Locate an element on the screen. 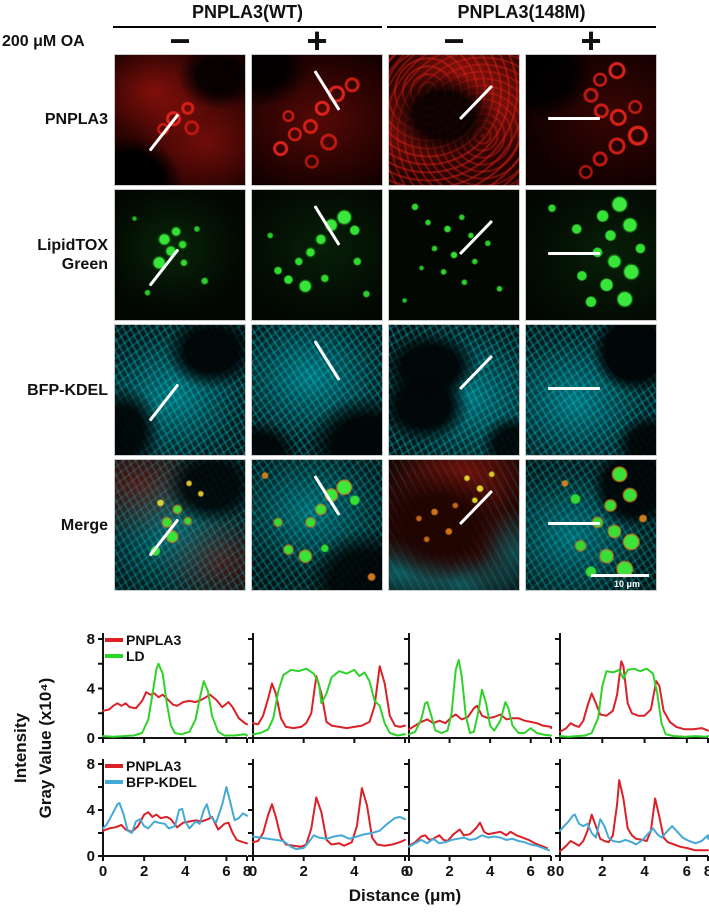 The image size is (709, 921). micro-image-bfpkdel-wt-minus is located at coordinates (180, 390).